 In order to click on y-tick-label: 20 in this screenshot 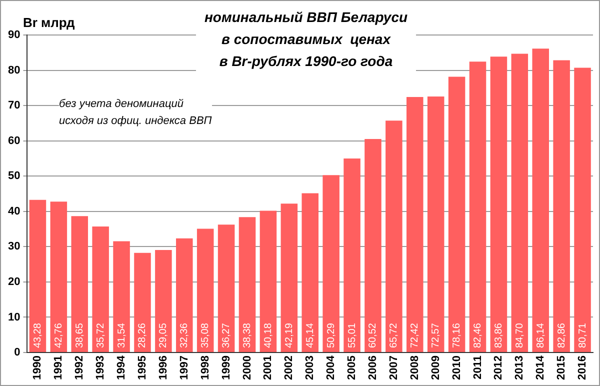, I will do `click(14, 282)`.